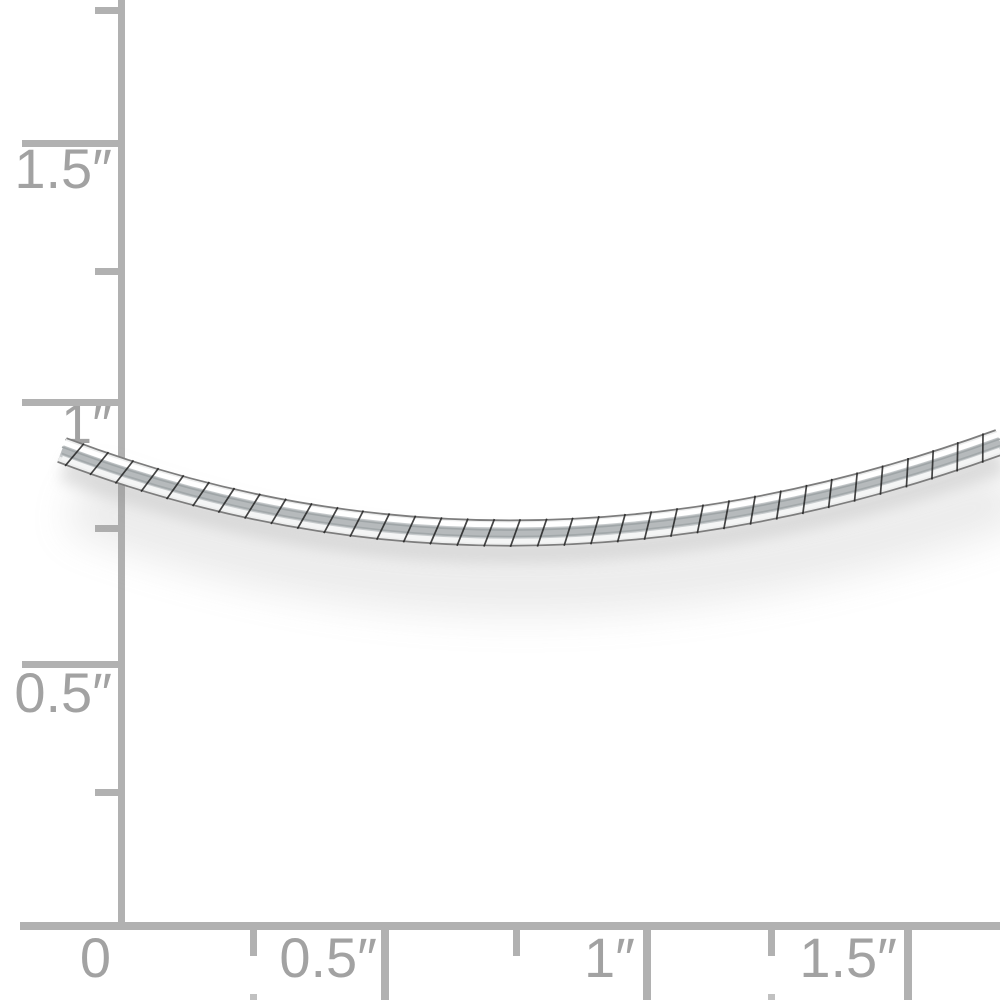 This screenshot has height=1000, width=1000. I want to click on chain-highlight-lower, so click(530, 495).